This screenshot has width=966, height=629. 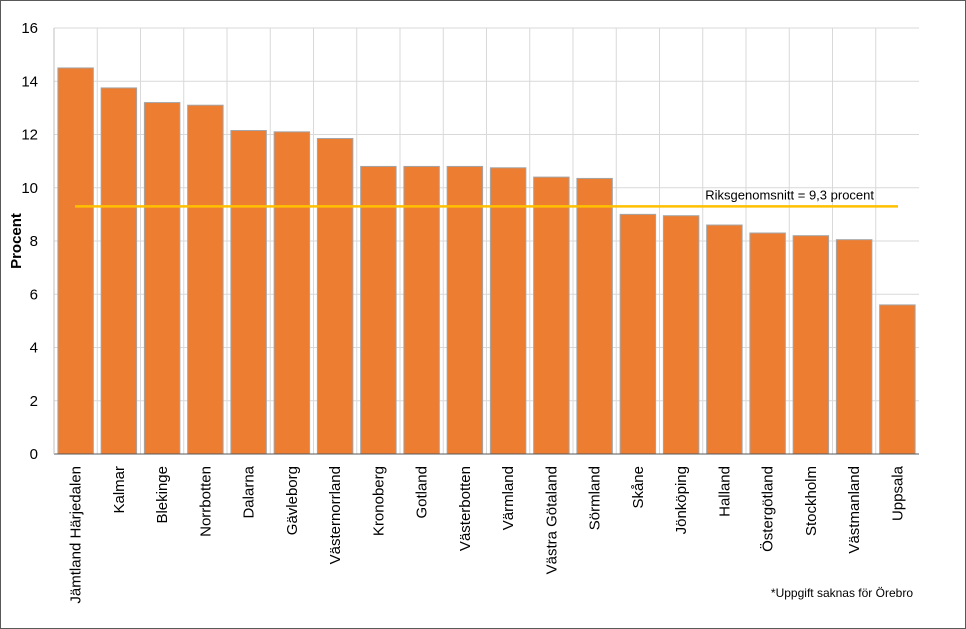 What do you see at coordinates (34, 241) in the screenshot?
I see `y-tick-label: 8` at bounding box center [34, 241].